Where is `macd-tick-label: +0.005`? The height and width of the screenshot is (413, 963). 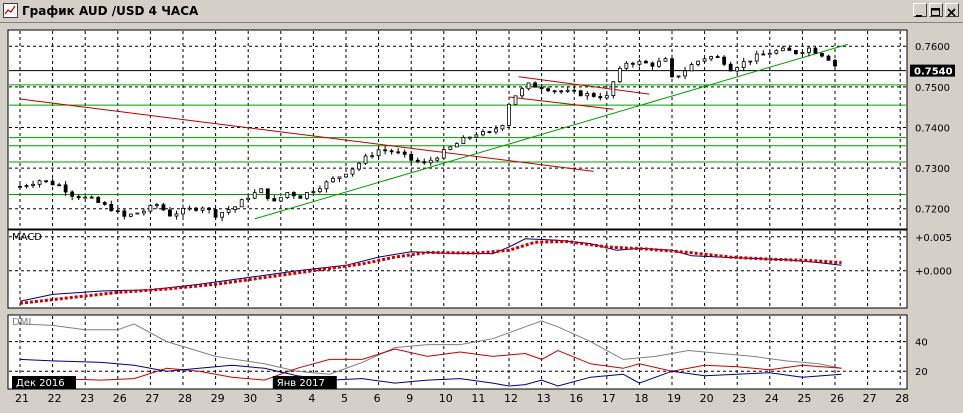
macd-tick-label: +0.005 is located at coordinates (933, 238).